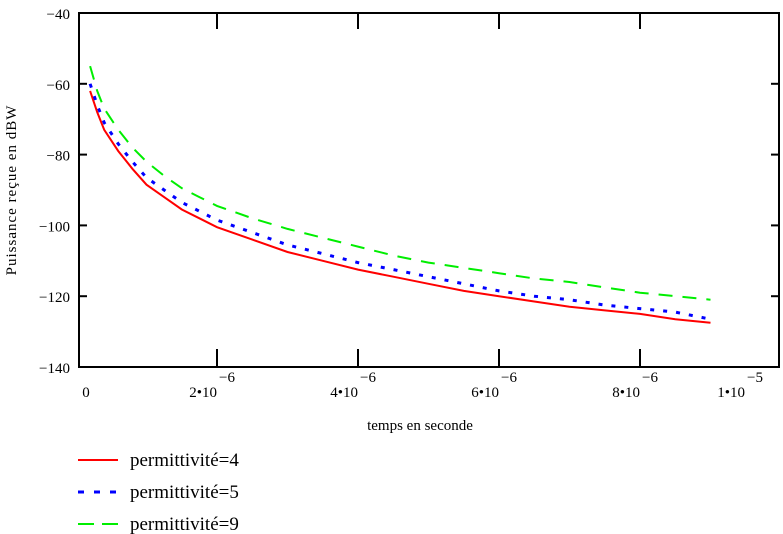 Image resolution: width=783 pixels, height=534 pixels. I want to click on x-tick-label: 4•10, so click(344, 393).